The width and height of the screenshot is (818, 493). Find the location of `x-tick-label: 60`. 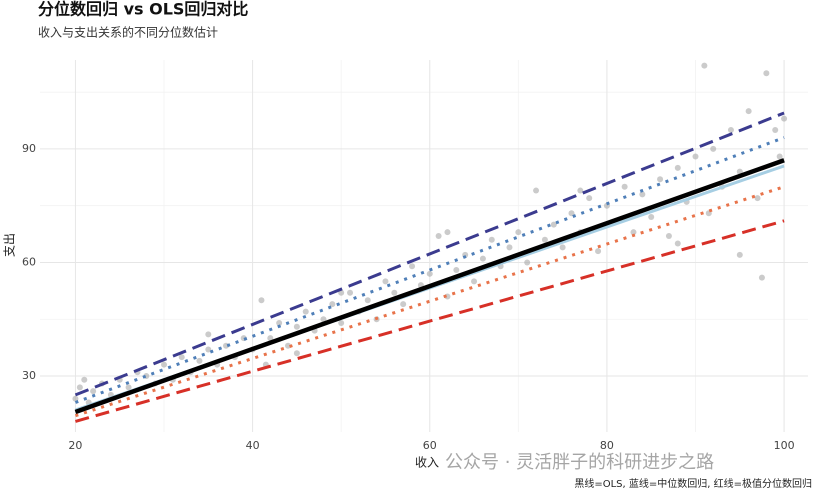

x-tick-label: 60 is located at coordinates (430, 445).